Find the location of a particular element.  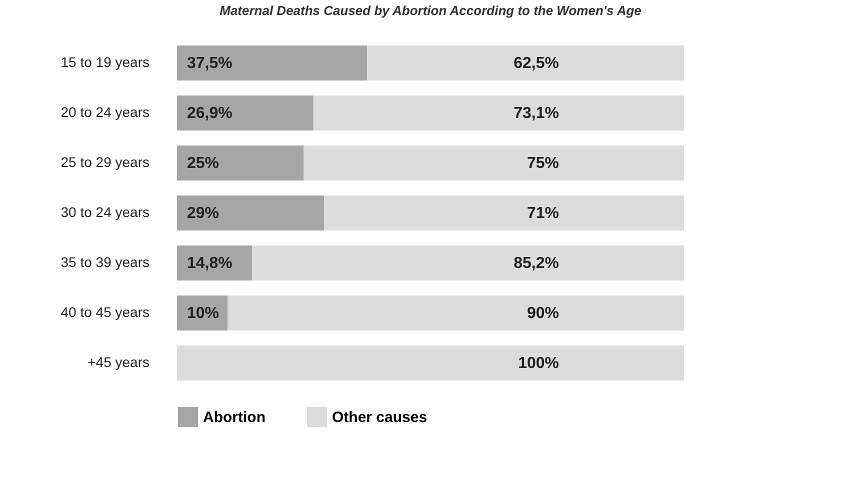

data-label: 26,9% is located at coordinates (209, 113).